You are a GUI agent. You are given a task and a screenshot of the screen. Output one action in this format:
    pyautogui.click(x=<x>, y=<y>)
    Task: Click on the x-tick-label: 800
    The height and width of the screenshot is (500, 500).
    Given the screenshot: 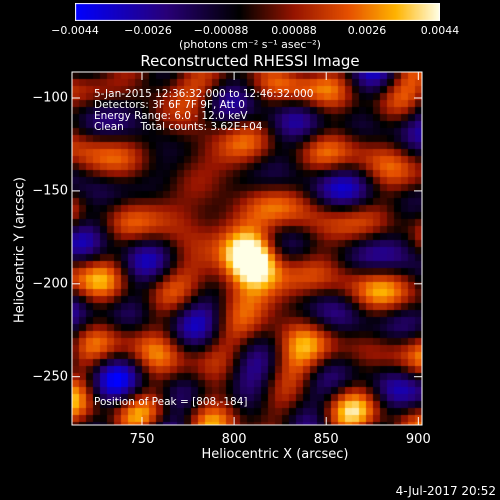 What is the action you would take?
    pyautogui.click(x=234, y=439)
    